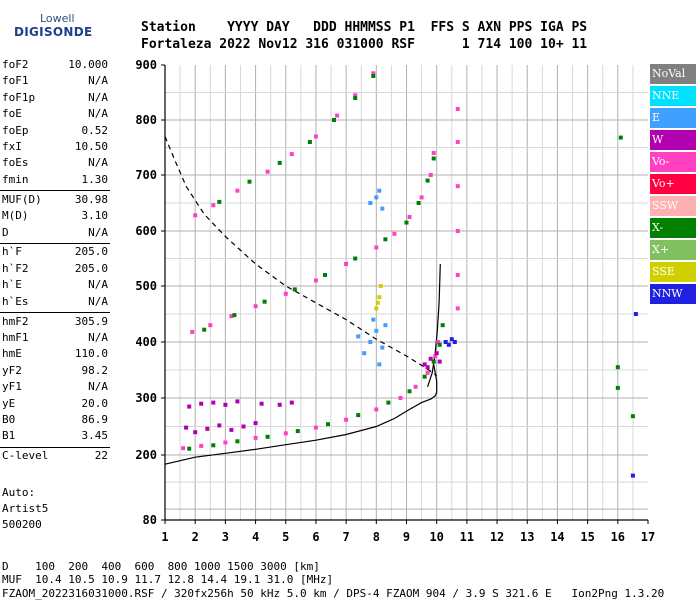 The width and height of the screenshot is (700, 600). What do you see at coordinates (673, 228) in the screenshot?
I see `legend-item: X-` at bounding box center [673, 228].